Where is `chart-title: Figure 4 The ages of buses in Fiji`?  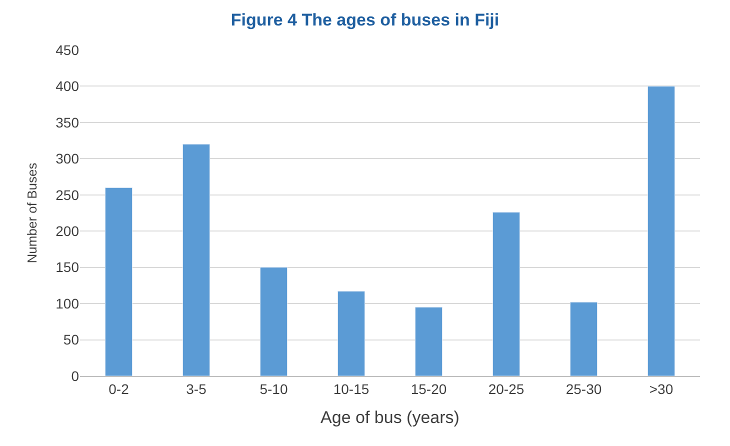 chart-title: Figure 4 The ages of buses in Fiji is located at coordinates (365, 20).